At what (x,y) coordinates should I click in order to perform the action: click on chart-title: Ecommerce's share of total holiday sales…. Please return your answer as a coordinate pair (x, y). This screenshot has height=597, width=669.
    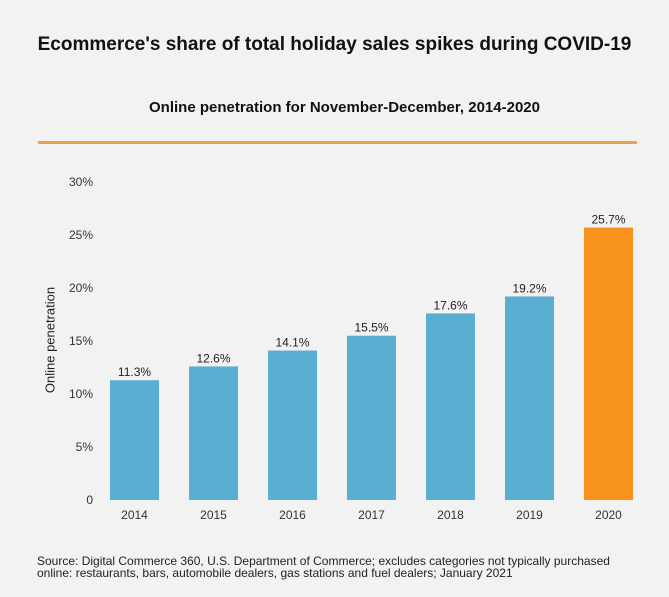
    Looking at the image, I should click on (334, 44).